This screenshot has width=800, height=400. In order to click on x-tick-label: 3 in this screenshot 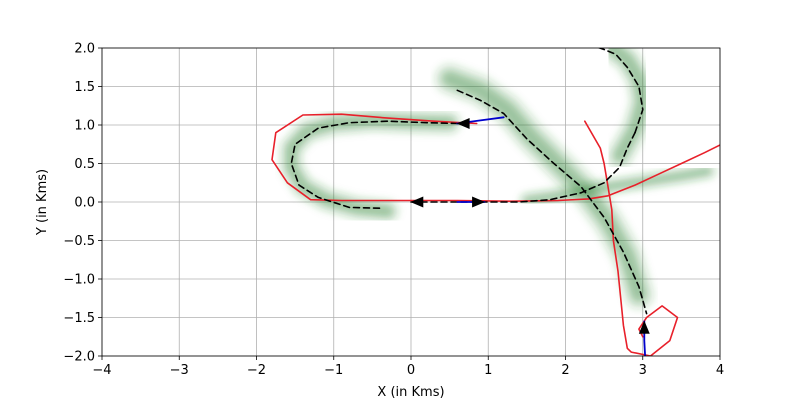, I will do `click(643, 370)`.